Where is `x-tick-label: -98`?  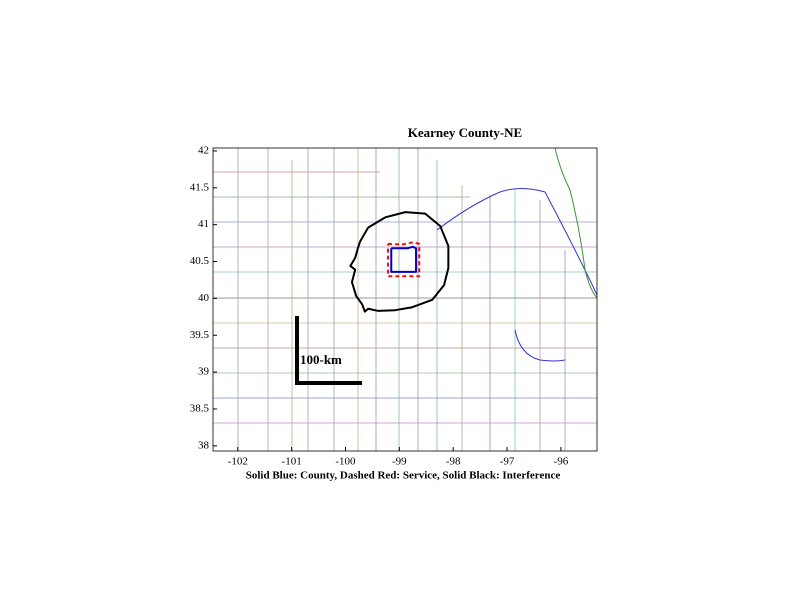
x-tick-label: -98 is located at coordinates (453, 462).